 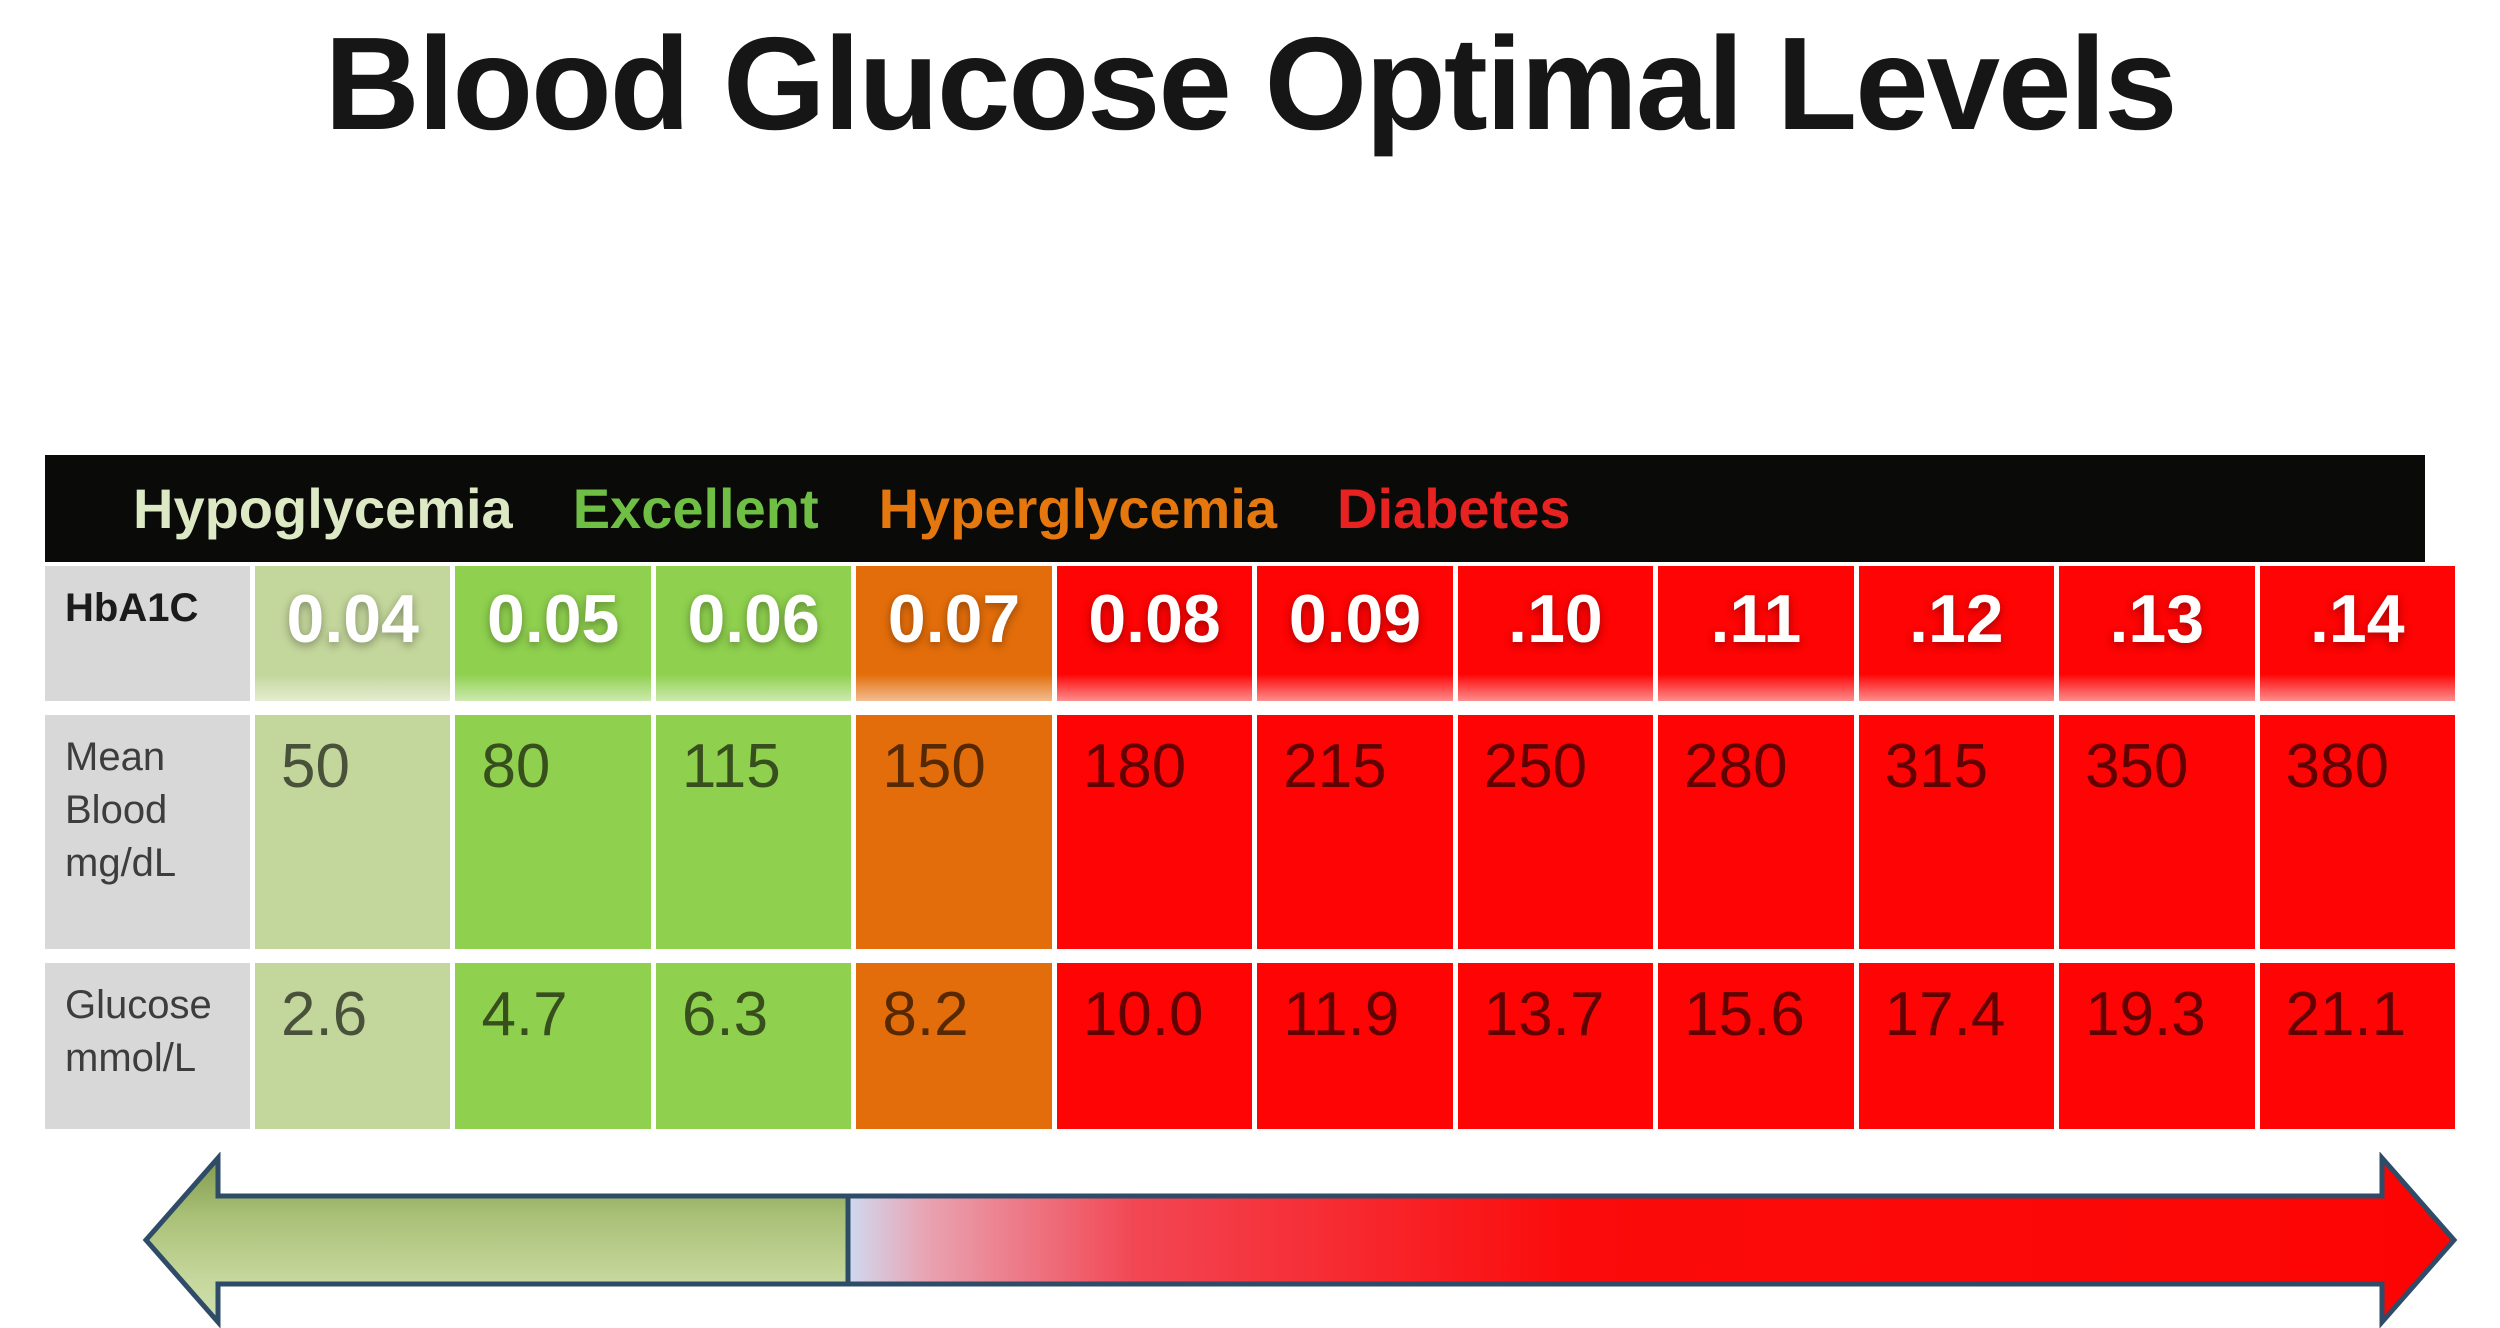 What do you see at coordinates (1250, 83) in the screenshot?
I see `page-title: Blood Glucose Optimal Levels` at bounding box center [1250, 83].